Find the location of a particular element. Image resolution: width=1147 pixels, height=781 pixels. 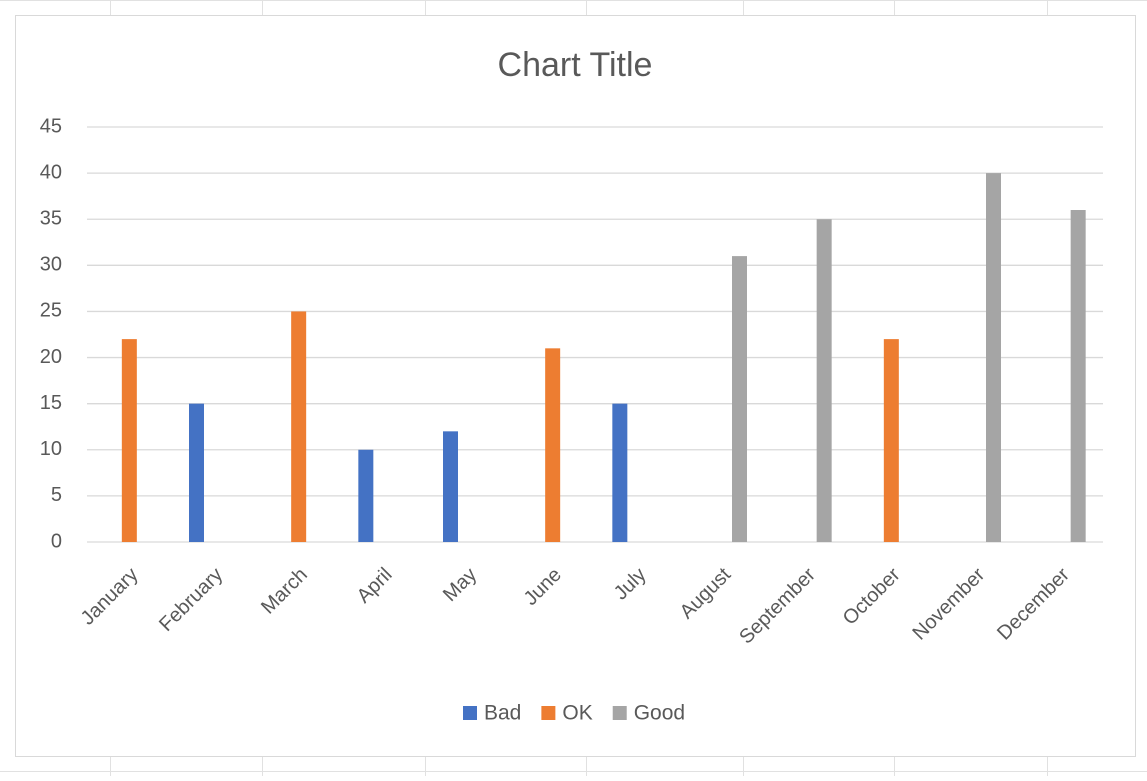

legend-label: Good is located at coordinates (659, 713).